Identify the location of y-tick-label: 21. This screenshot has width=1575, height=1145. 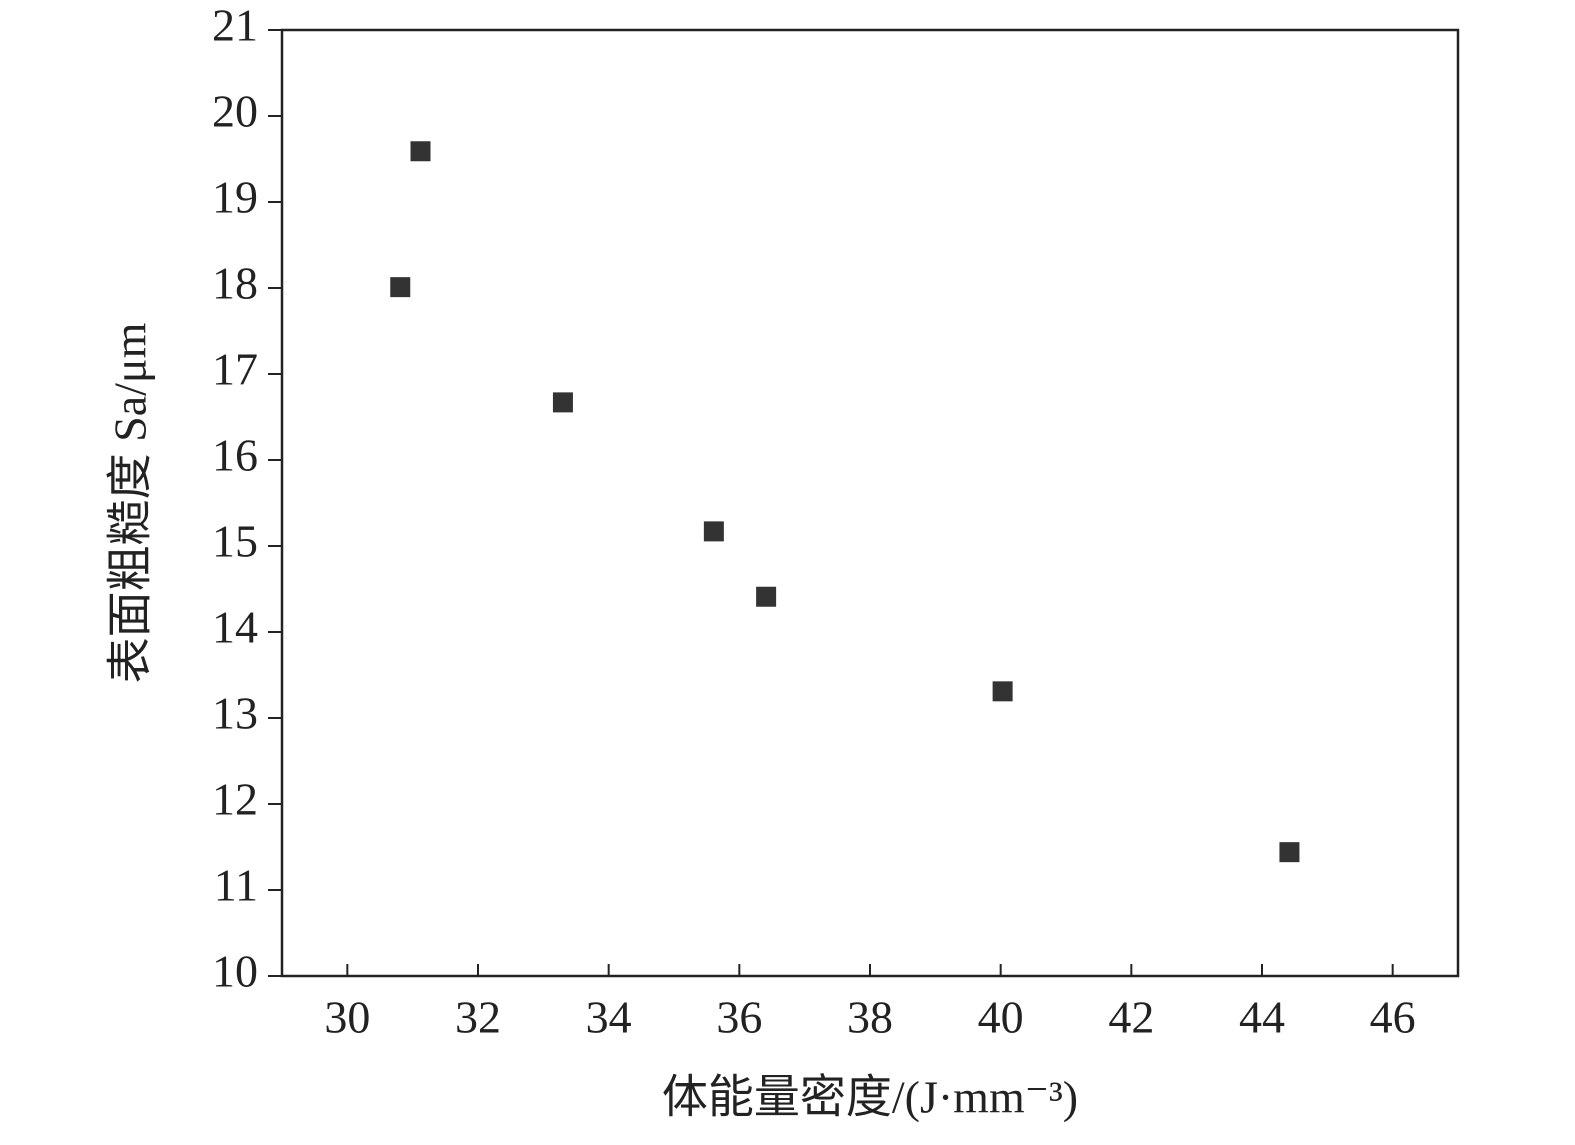
(235, 25).